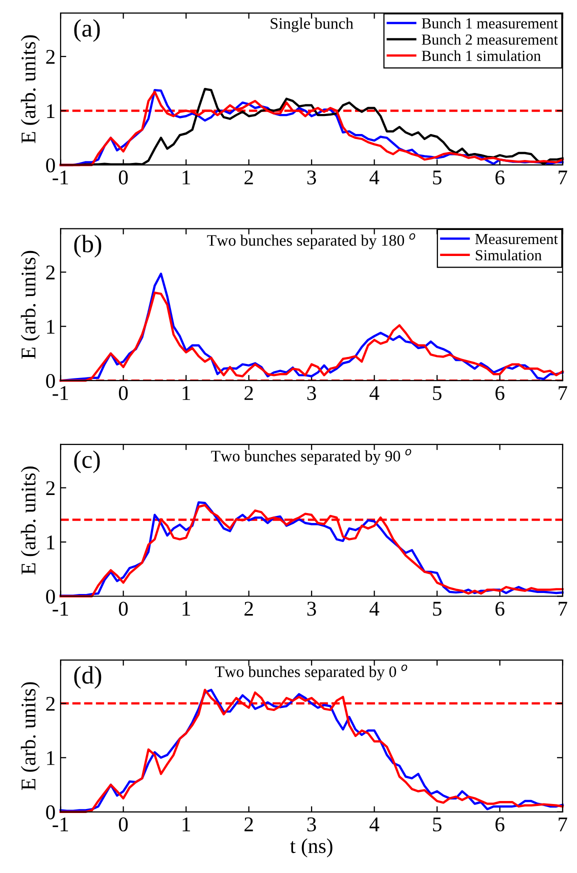  I want to click on x-axis-title: t (ns), so click(311, 848).